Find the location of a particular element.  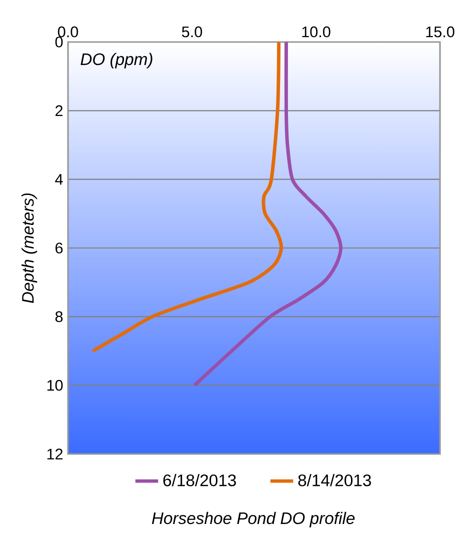

y-tick-label: 6 is located at coordinates (59, 248).